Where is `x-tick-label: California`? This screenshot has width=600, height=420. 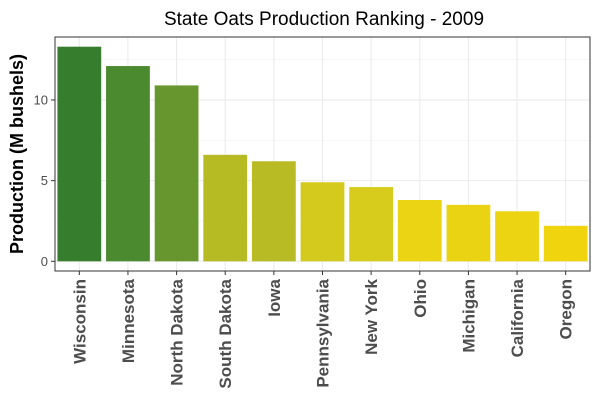 x-tick-label: California is located at coordinates (517, 317).